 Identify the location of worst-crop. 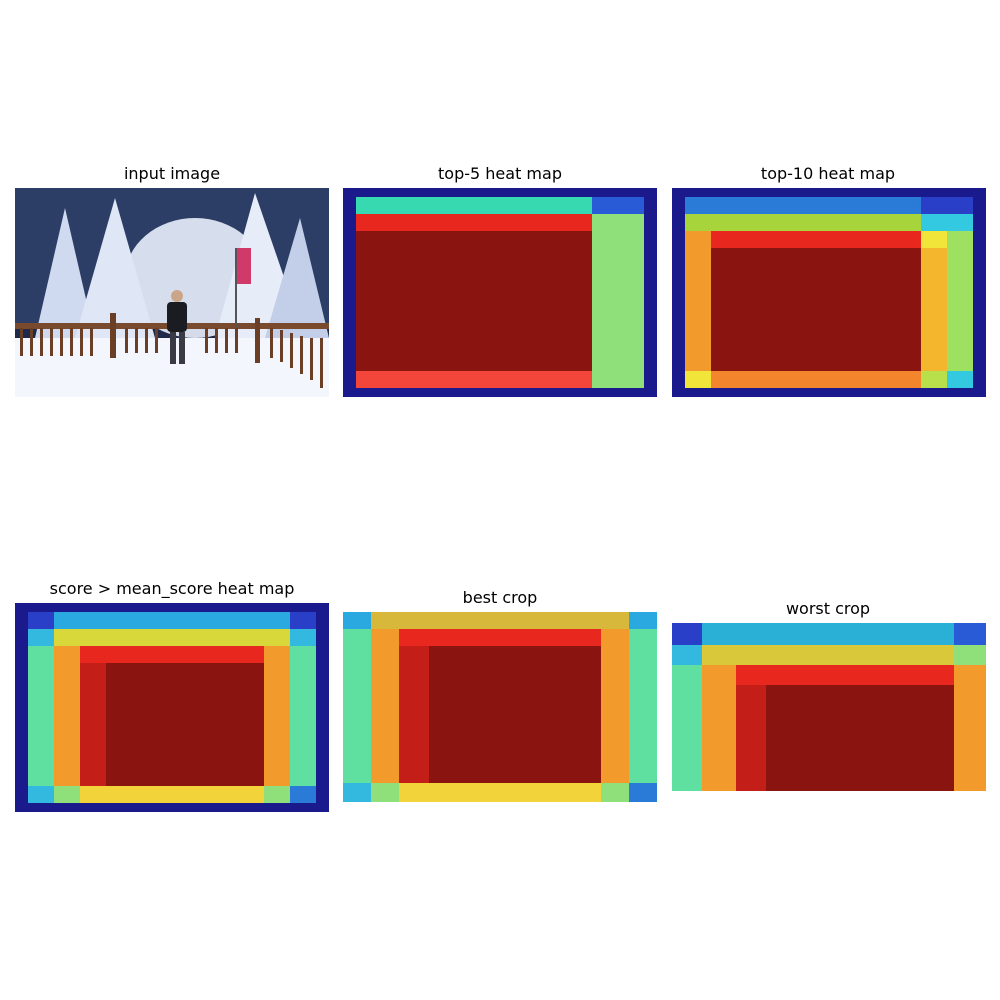
(829, 707).